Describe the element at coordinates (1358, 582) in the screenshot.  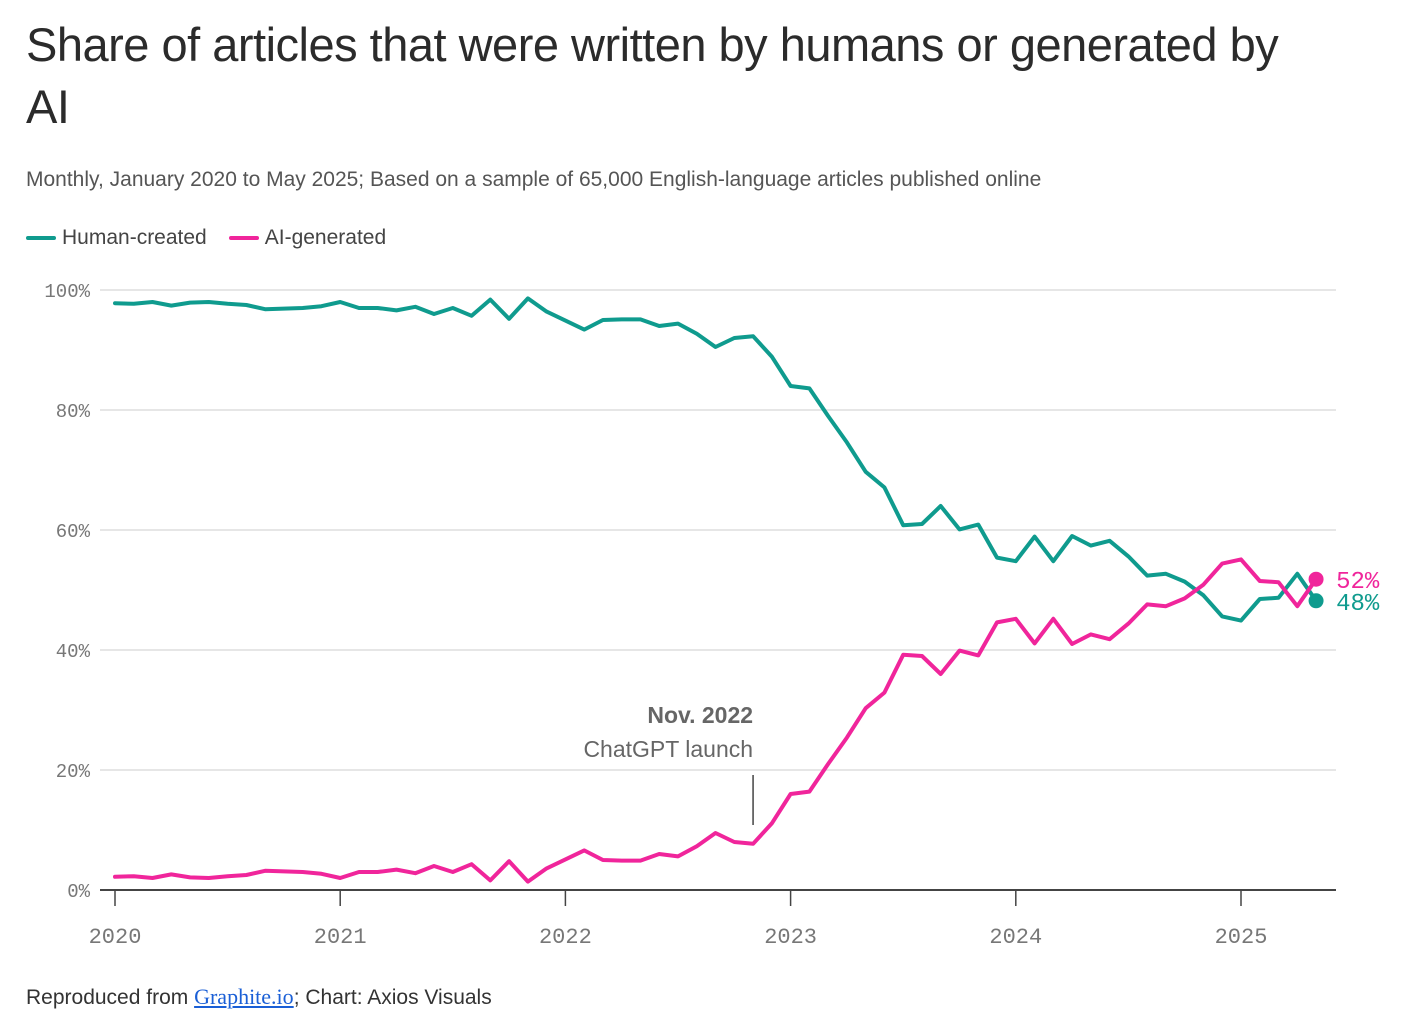
I see `end-label-ai: 52%` at that location.